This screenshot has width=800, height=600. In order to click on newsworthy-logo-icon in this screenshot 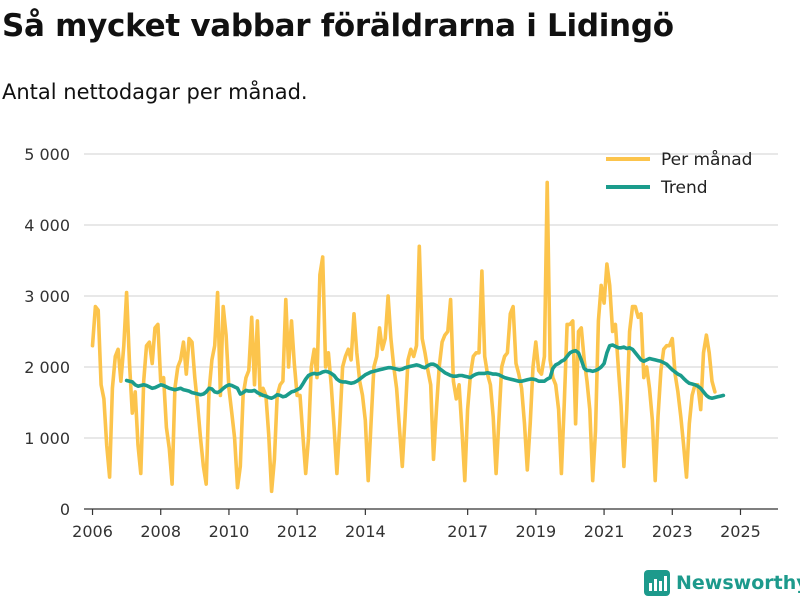, I will do `click(657, 583)`.